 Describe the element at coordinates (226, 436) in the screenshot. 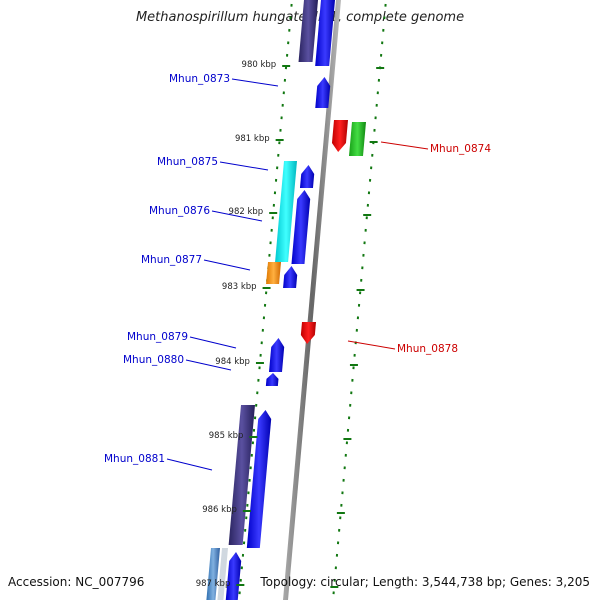

I see `tick-label: 985 kbp` at that location.